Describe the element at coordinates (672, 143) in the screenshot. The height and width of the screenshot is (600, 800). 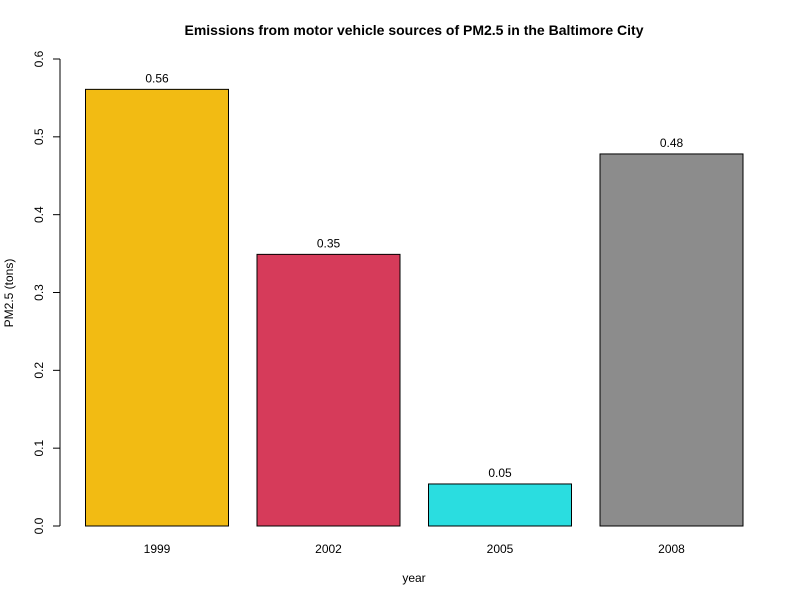
I see `bar-value-label: 0.48` at that location.